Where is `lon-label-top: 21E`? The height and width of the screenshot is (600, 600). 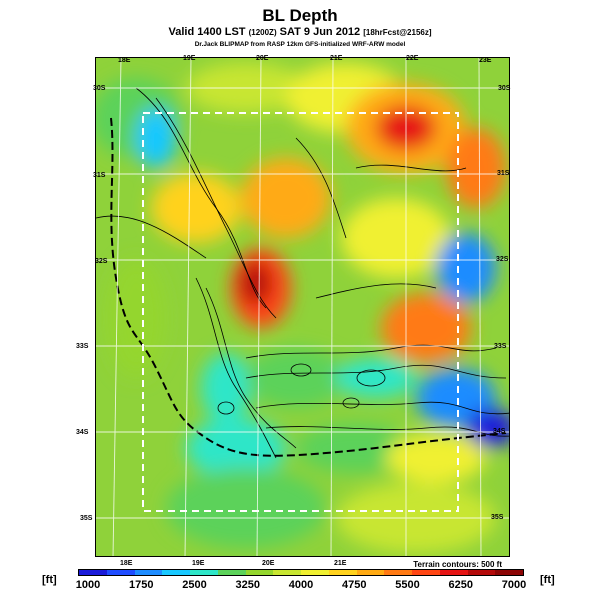 lon-label-top: 21E is located at coordinates (336, 58).